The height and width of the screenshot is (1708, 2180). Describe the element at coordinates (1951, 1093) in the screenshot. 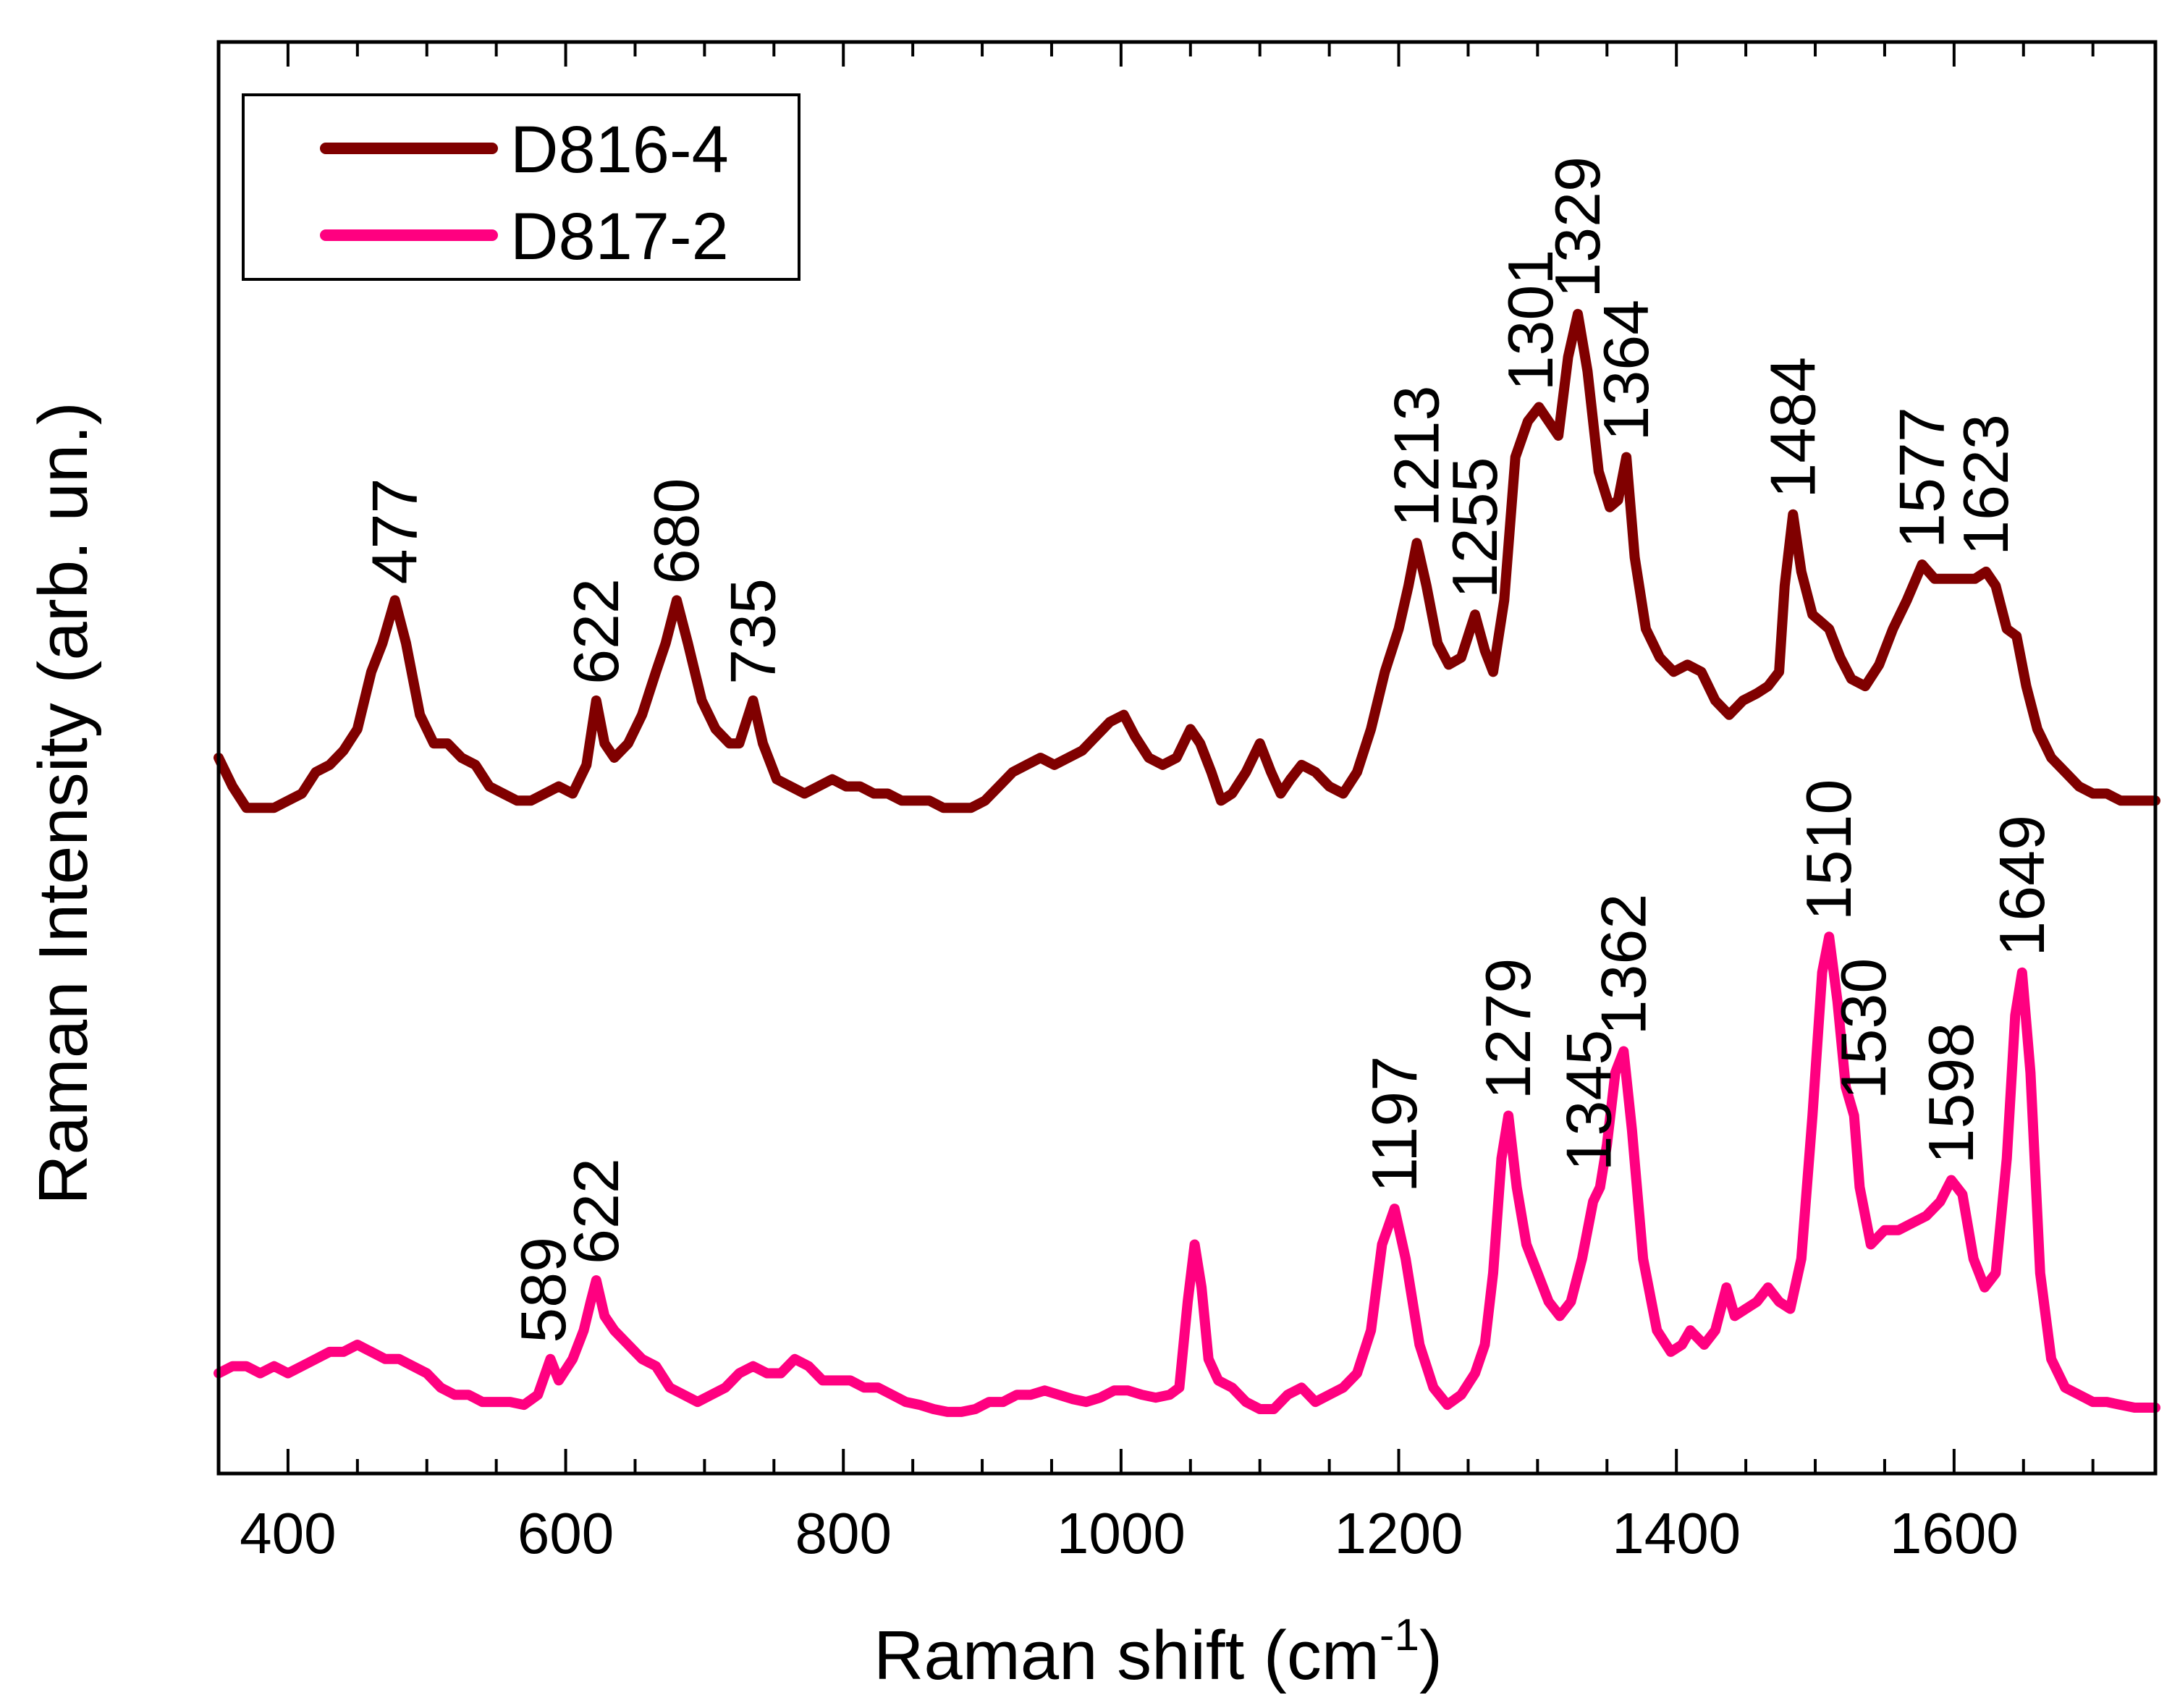

I see `peak-label-d817-2-1598: 1598` at that location.